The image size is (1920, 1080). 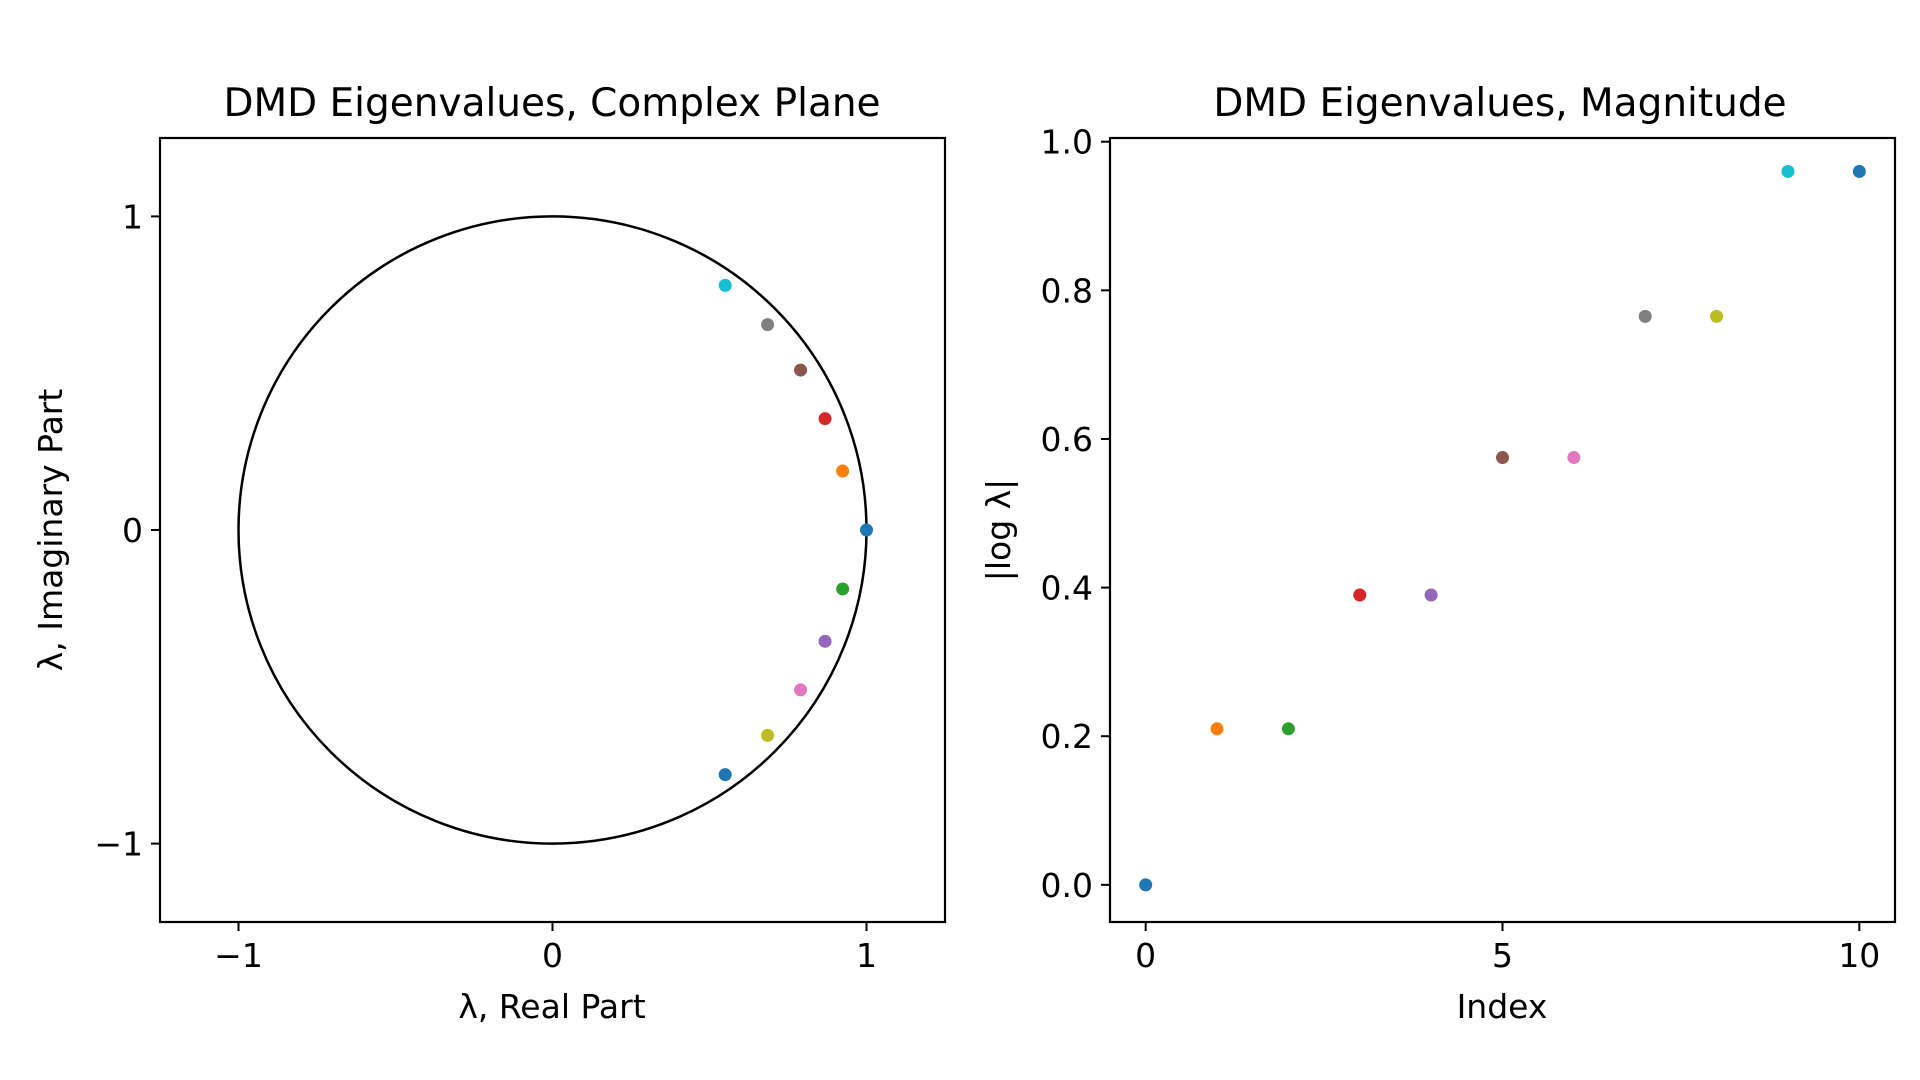 What do you see at coordinates (551, 1006) in the screenshot?
I see `complex-plane-x-axis-label: λ, Real Part` at bounding box center [551, 1006].